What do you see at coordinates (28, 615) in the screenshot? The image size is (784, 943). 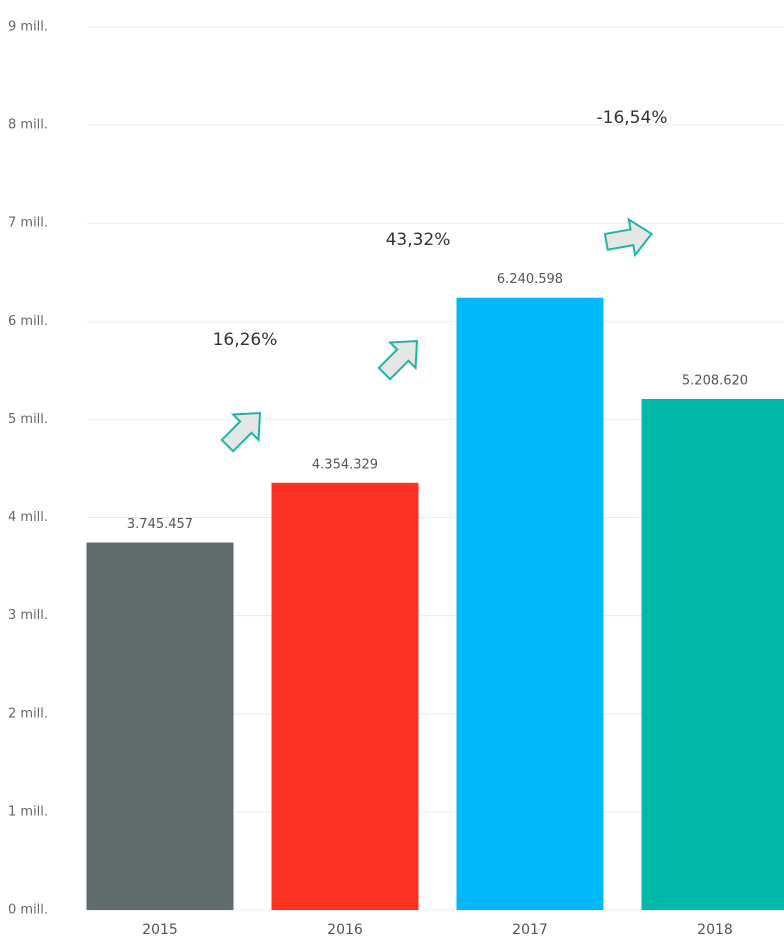 I see `y-tick-label: 3 mill.` at bounding box center [28, 615].